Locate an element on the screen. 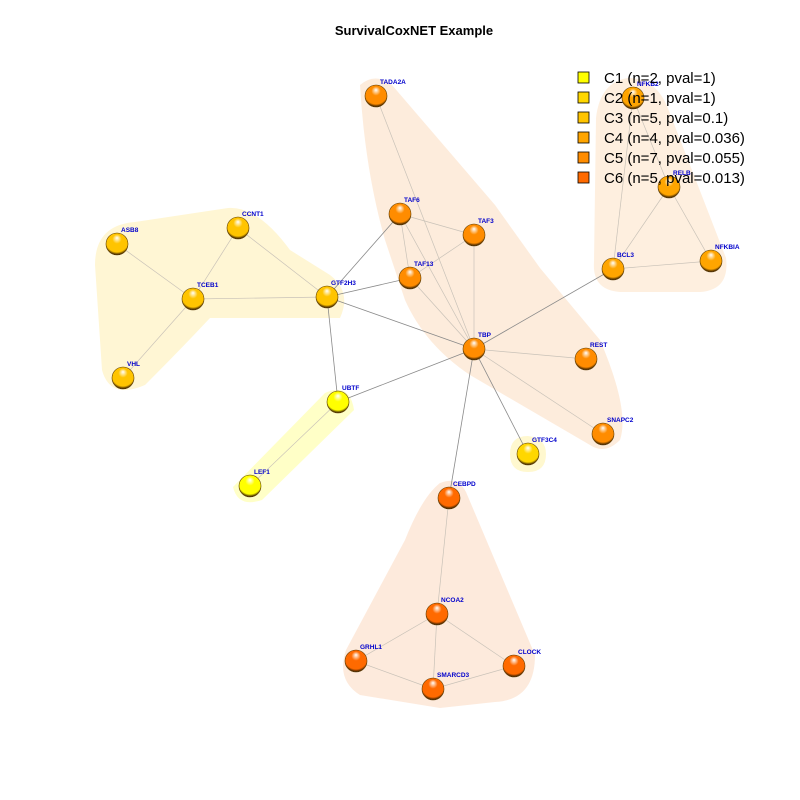 Image resolution: width=800 pixels, height=800 pixels. edge-grhl1-smarcd3 is located at coordinates (394, 675).